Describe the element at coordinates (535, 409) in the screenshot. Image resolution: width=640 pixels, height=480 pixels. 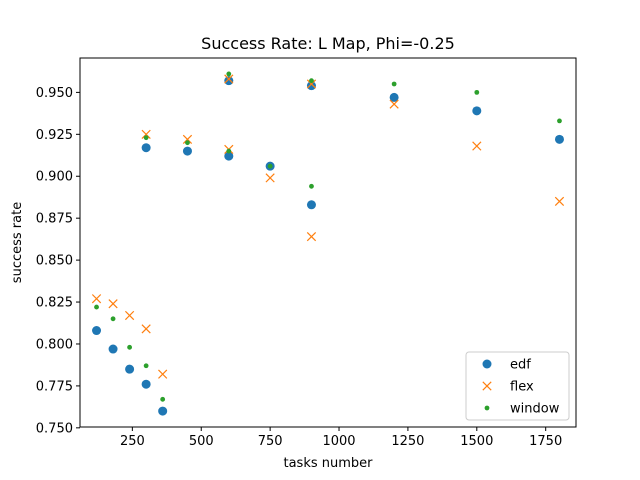
I see `legend-label: window` at that location.